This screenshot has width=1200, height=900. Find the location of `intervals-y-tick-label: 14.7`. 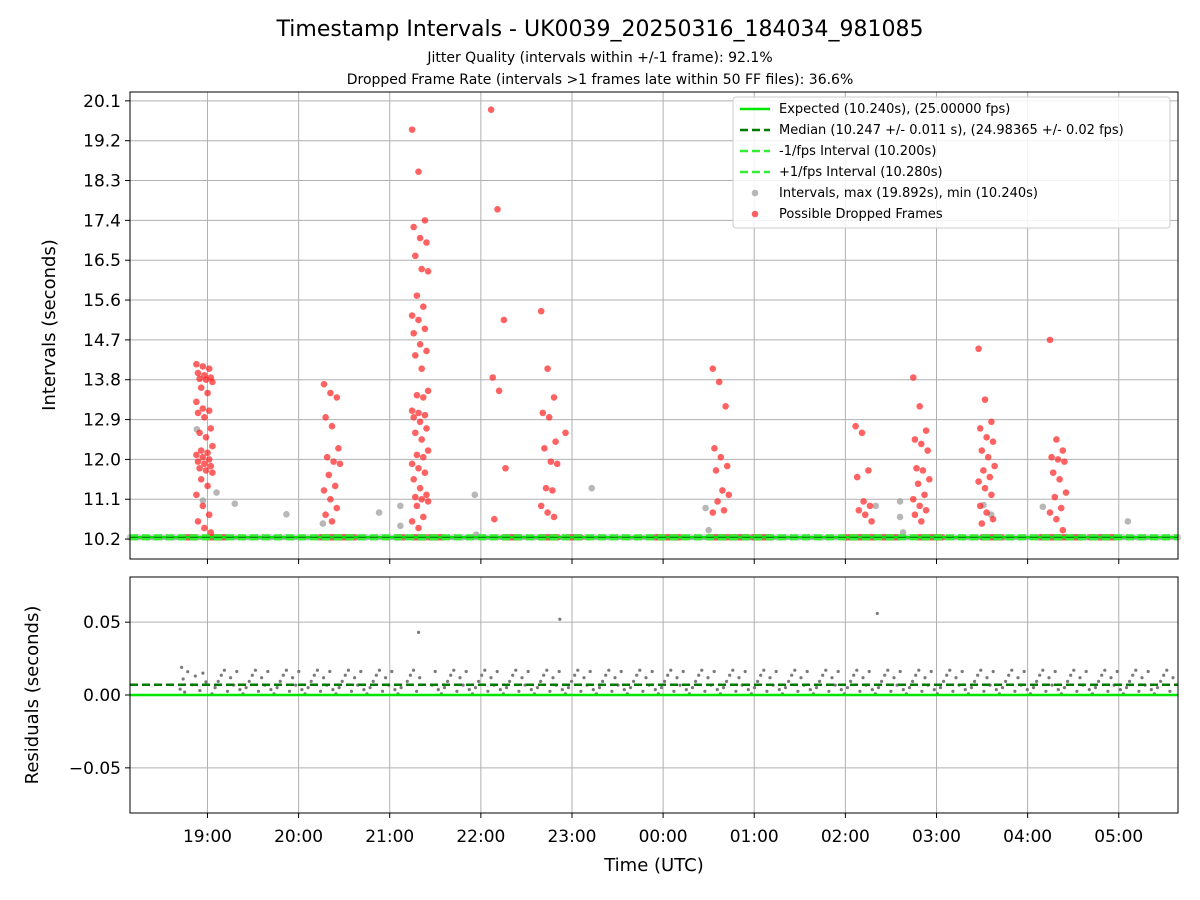

intervals-y-tick-label: 14.7 is located at coordinates (102, 341).